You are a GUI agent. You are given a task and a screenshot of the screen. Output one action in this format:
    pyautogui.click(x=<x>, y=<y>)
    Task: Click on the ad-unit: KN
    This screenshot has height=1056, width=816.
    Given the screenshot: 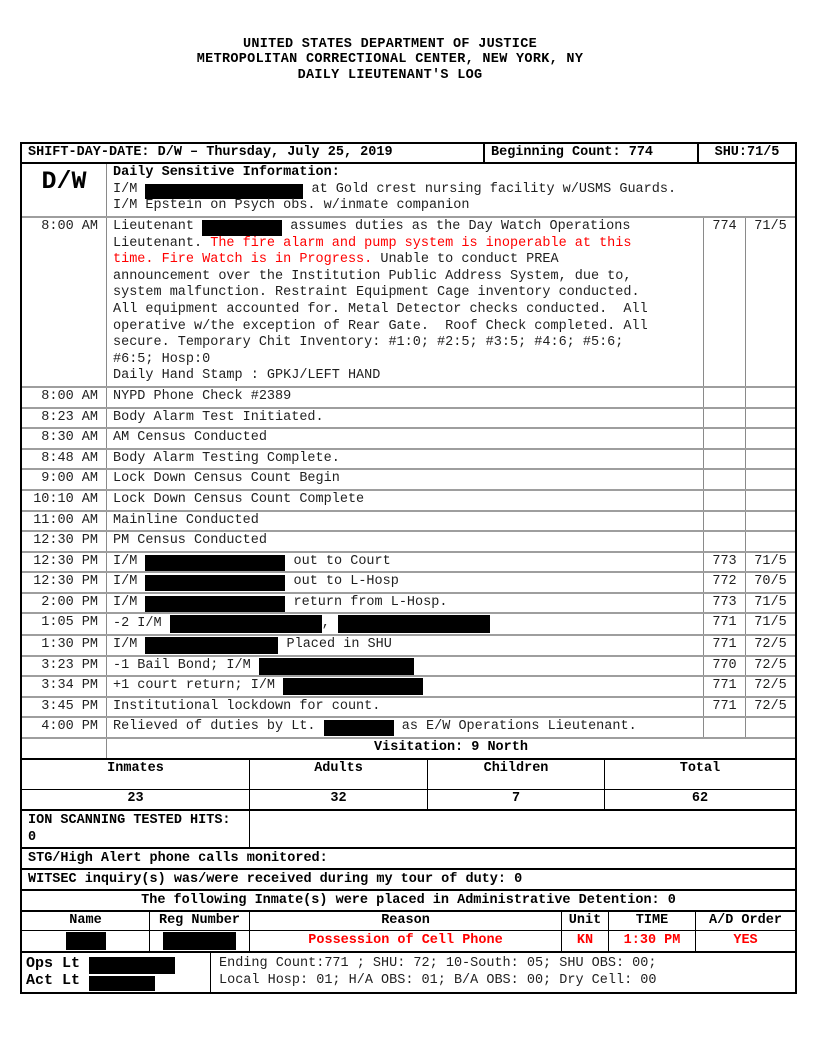 What is the action you would take?
    pyautogui.click(x=584, y=940)
    